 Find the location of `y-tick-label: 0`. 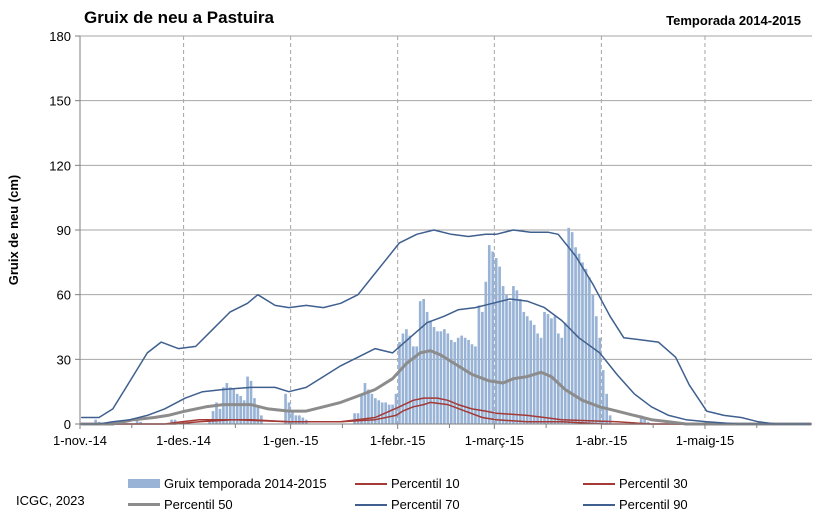

y-tick-label: 0 is located at coordinates (67, 424).